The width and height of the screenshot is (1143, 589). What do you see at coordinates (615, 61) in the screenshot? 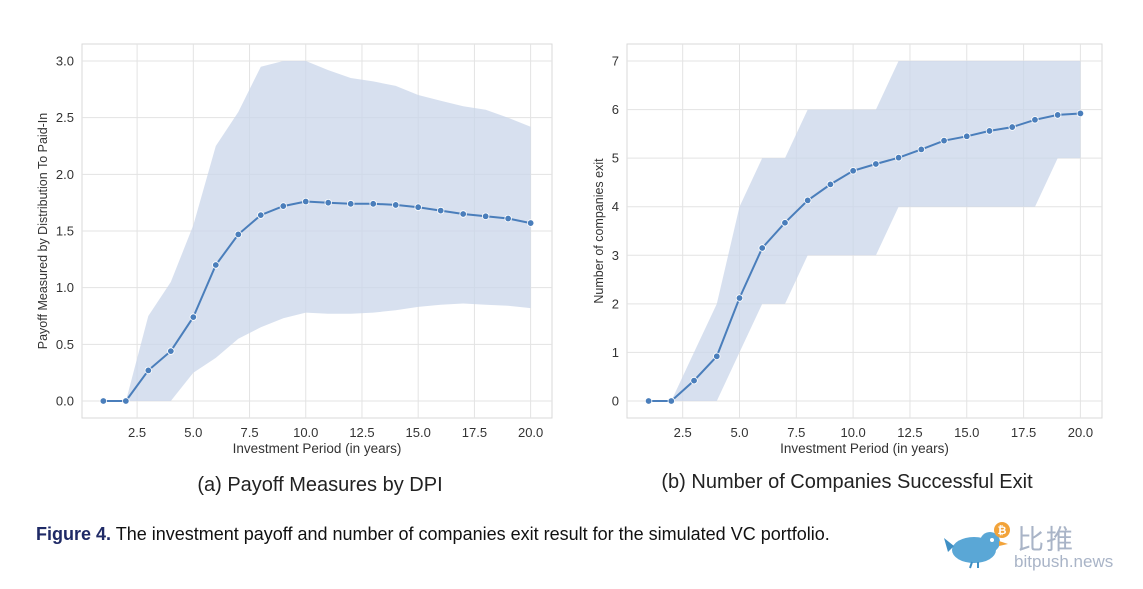
I see `y-tick-label: 7` at bounding box center [615, 61].